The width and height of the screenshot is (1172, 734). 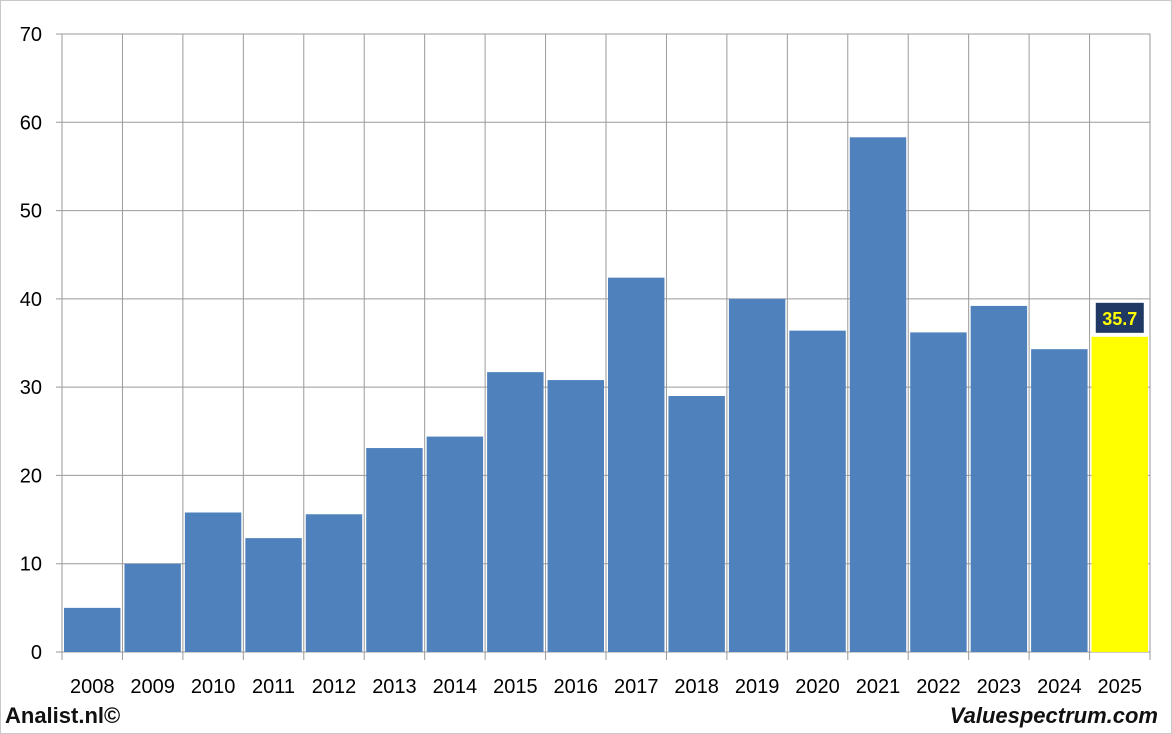 What do you see at coordinates (1059, 687) in the screenshot?
I see `x-tick-label: 2024` at bounding box center [1059, 687].